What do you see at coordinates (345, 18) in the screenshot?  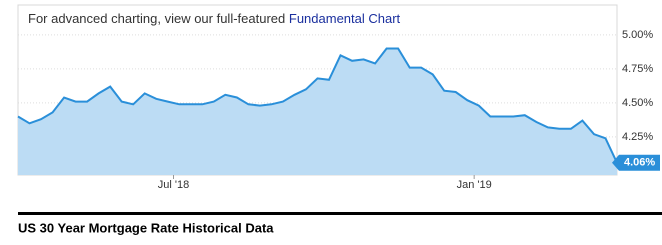 I see `banner-link: Fundamental Chart` at bounding box center [345, 18].